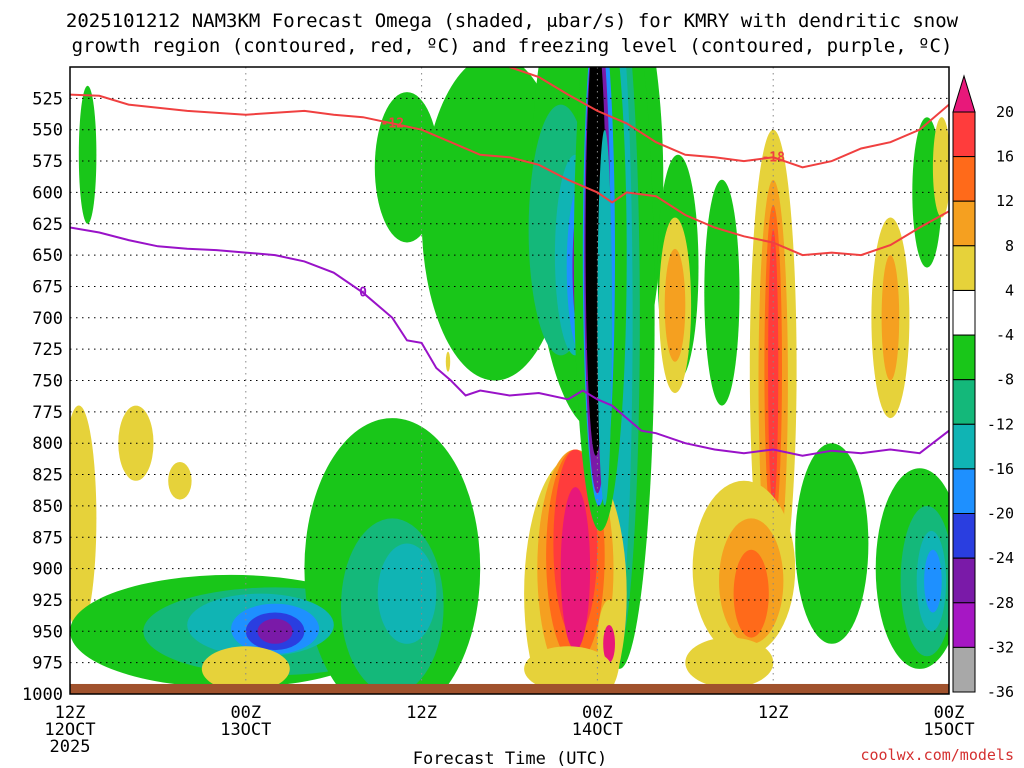 Image resolution: width=1024 pixels, height=768 pixels. I want to click on x-tick-label: 12OCT, so click(69, 730).